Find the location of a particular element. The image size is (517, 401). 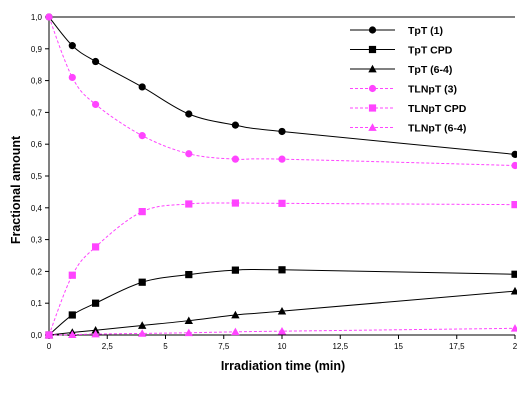

series-line is located at coordinates (282, 331).